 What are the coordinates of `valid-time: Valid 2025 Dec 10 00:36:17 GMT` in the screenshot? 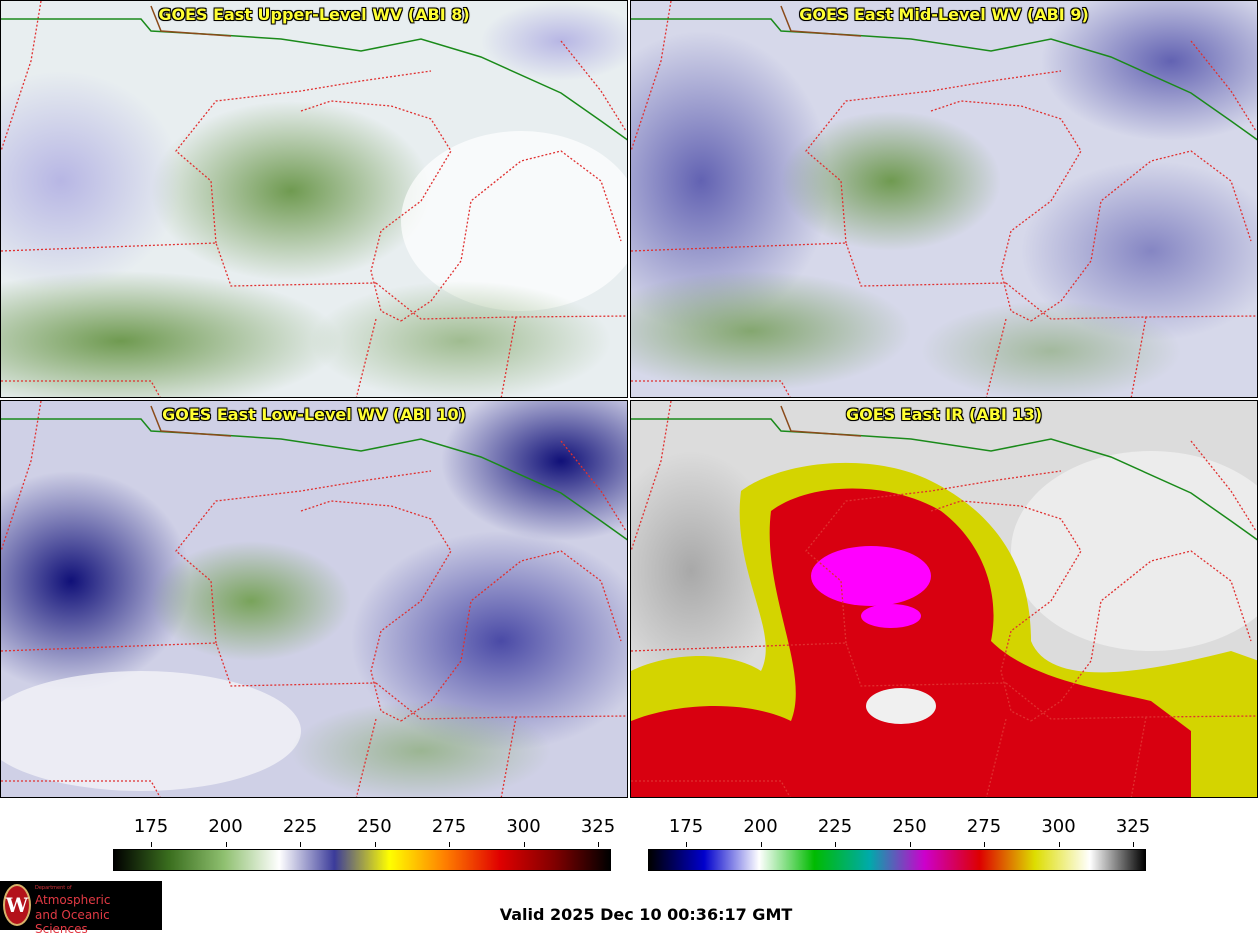 It's located at (646, 914).